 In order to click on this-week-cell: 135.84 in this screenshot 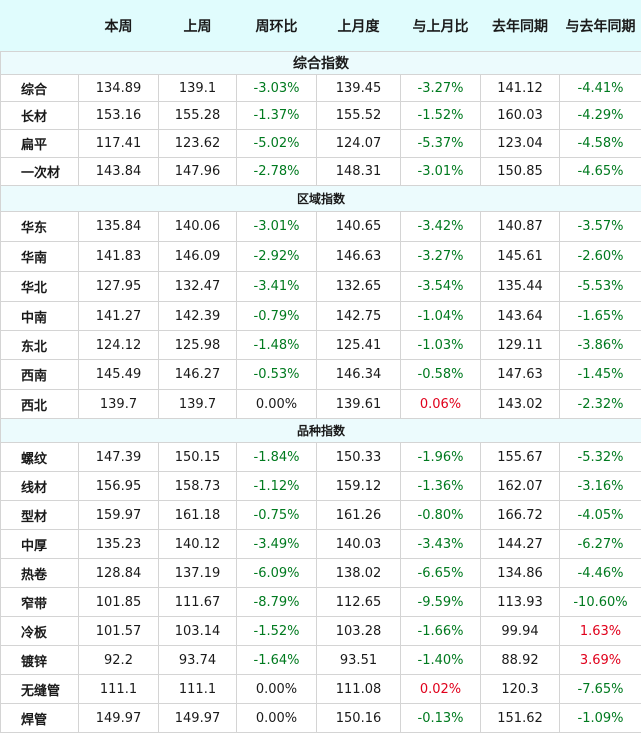, I will do `click(119, 227)`.